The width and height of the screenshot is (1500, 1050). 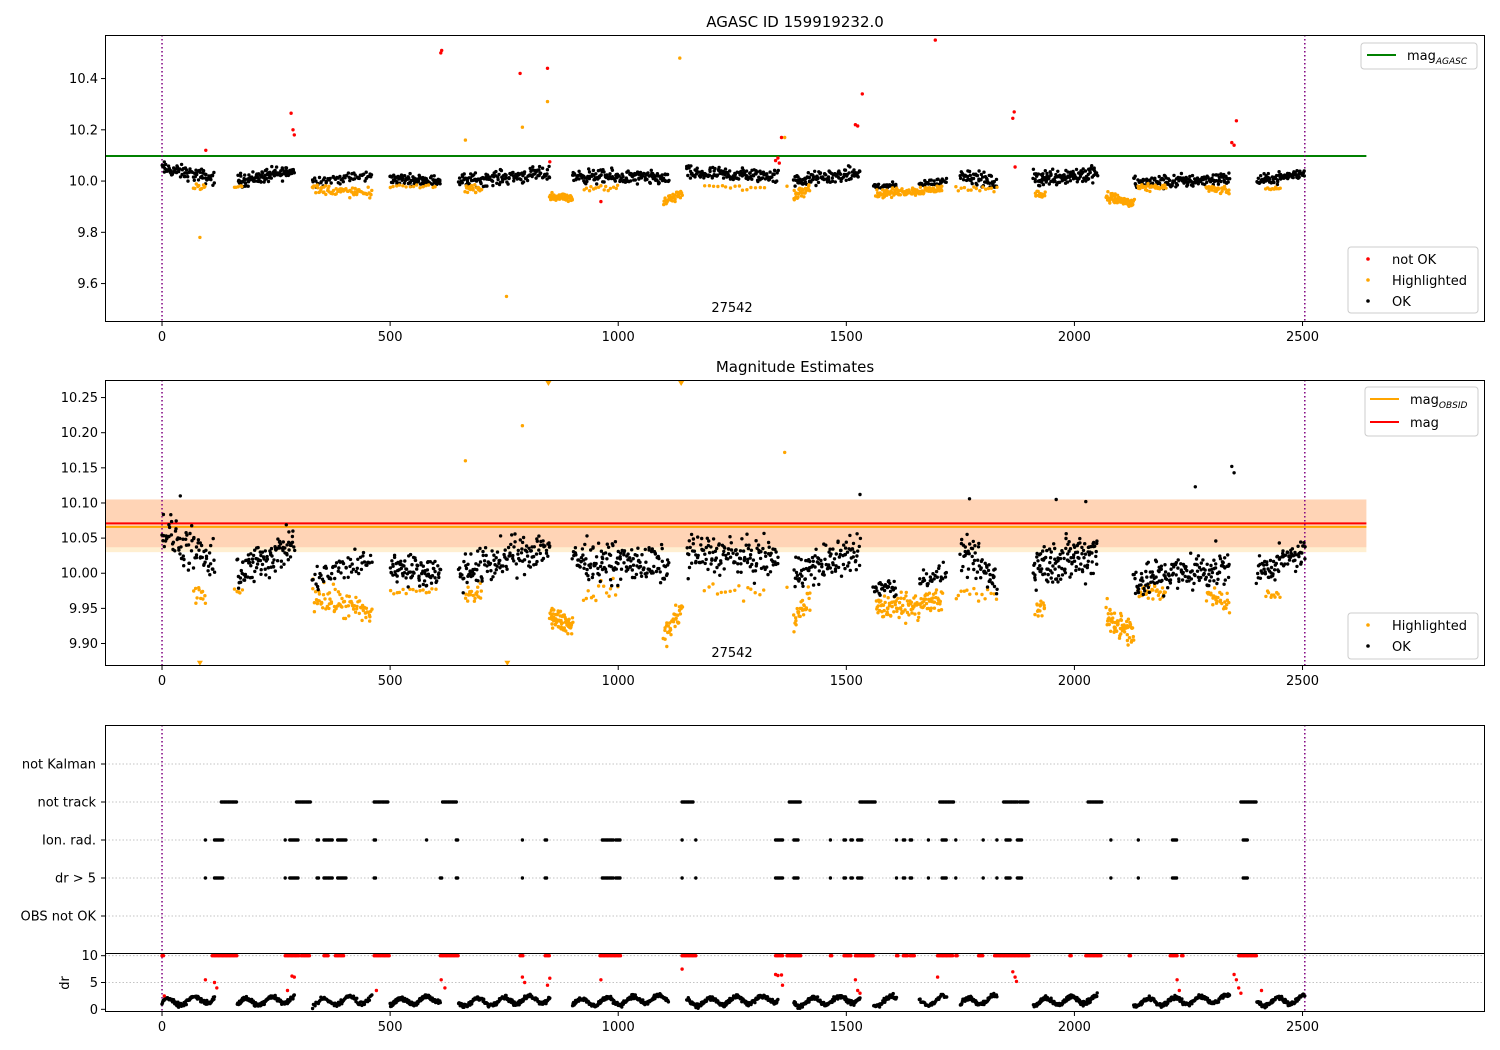 I want to click on p2-ytick-label: 9.95, so click(x=83, y=609).